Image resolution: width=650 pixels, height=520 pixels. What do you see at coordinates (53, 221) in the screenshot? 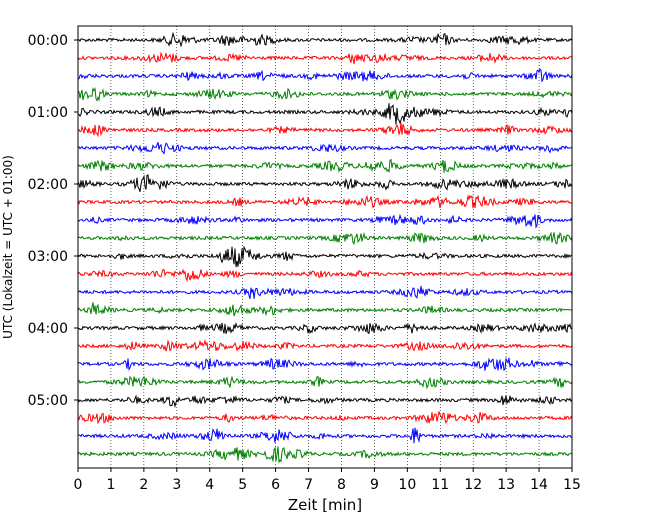
I see `y-axis-ticks: 00:00 01:00 02:00 03:00 04:00 05:00` at bounding box center [53, 221].